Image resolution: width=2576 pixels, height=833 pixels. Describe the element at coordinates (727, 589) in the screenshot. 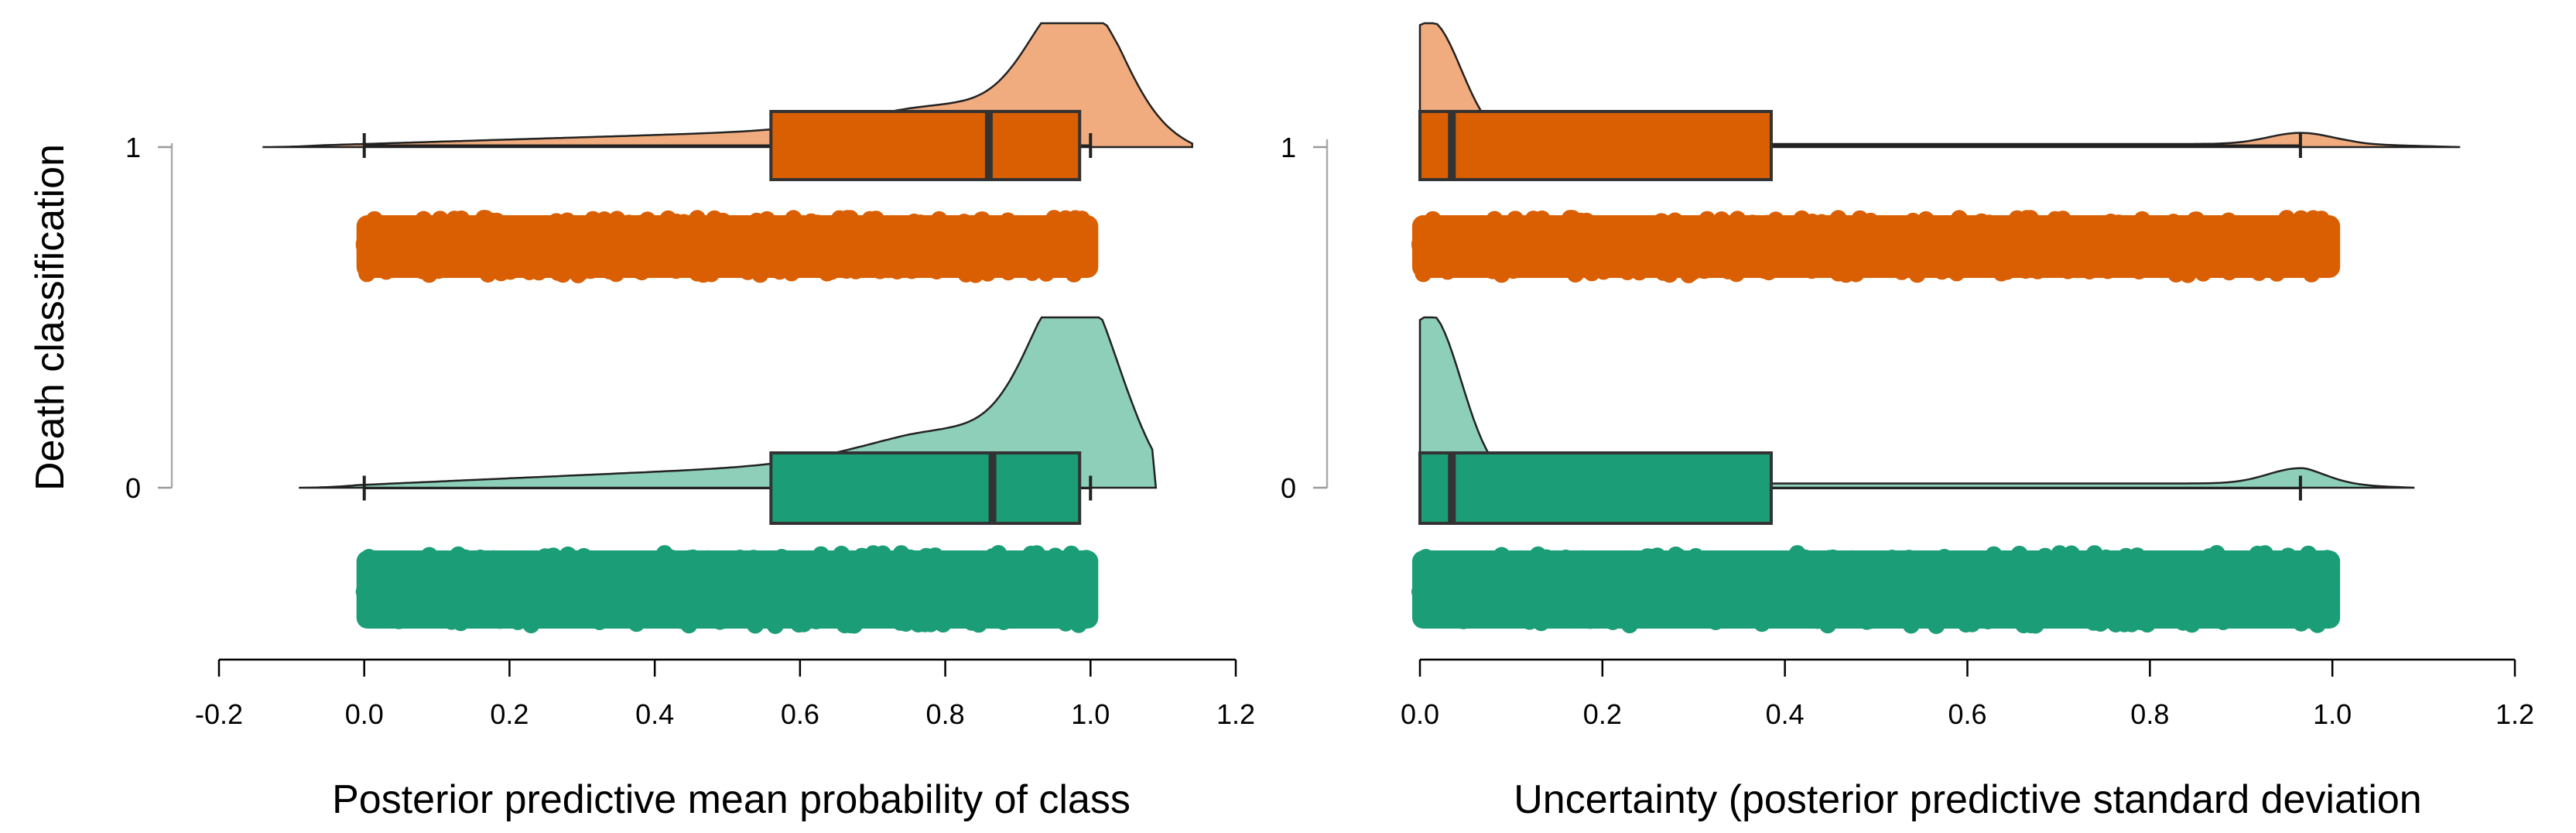

I see `raindrop-points` at that location.